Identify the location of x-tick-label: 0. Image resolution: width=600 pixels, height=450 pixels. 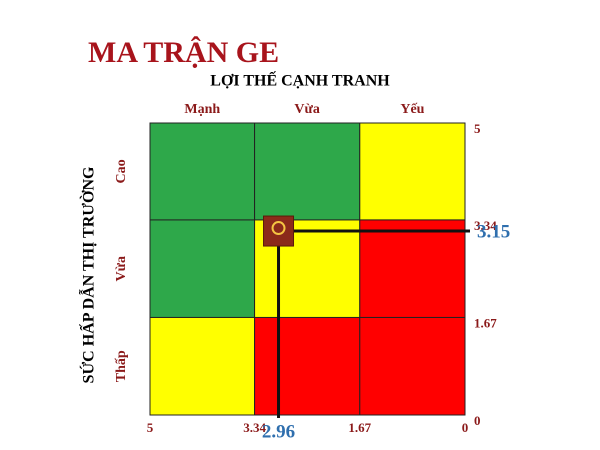
(465, 427).